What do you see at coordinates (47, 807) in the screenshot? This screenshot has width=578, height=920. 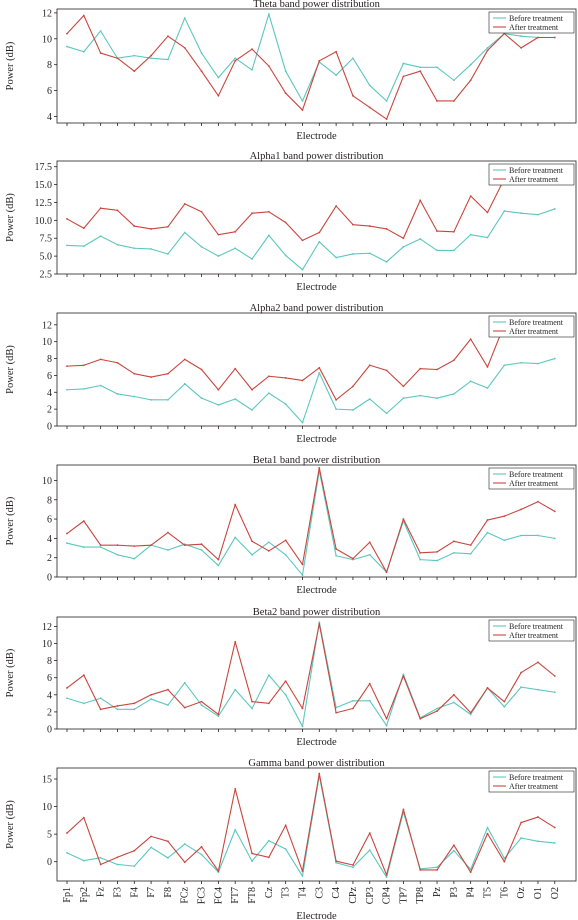 I see `y-tick-label: 10` at bounding box center [47, 807].